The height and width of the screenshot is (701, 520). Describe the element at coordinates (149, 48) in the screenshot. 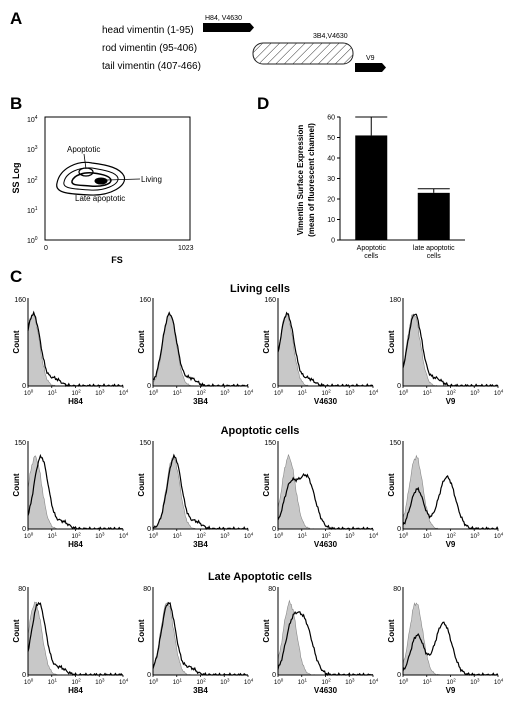

I see `rod-vimentin-label: rod vimentin (95-406)` at that location.